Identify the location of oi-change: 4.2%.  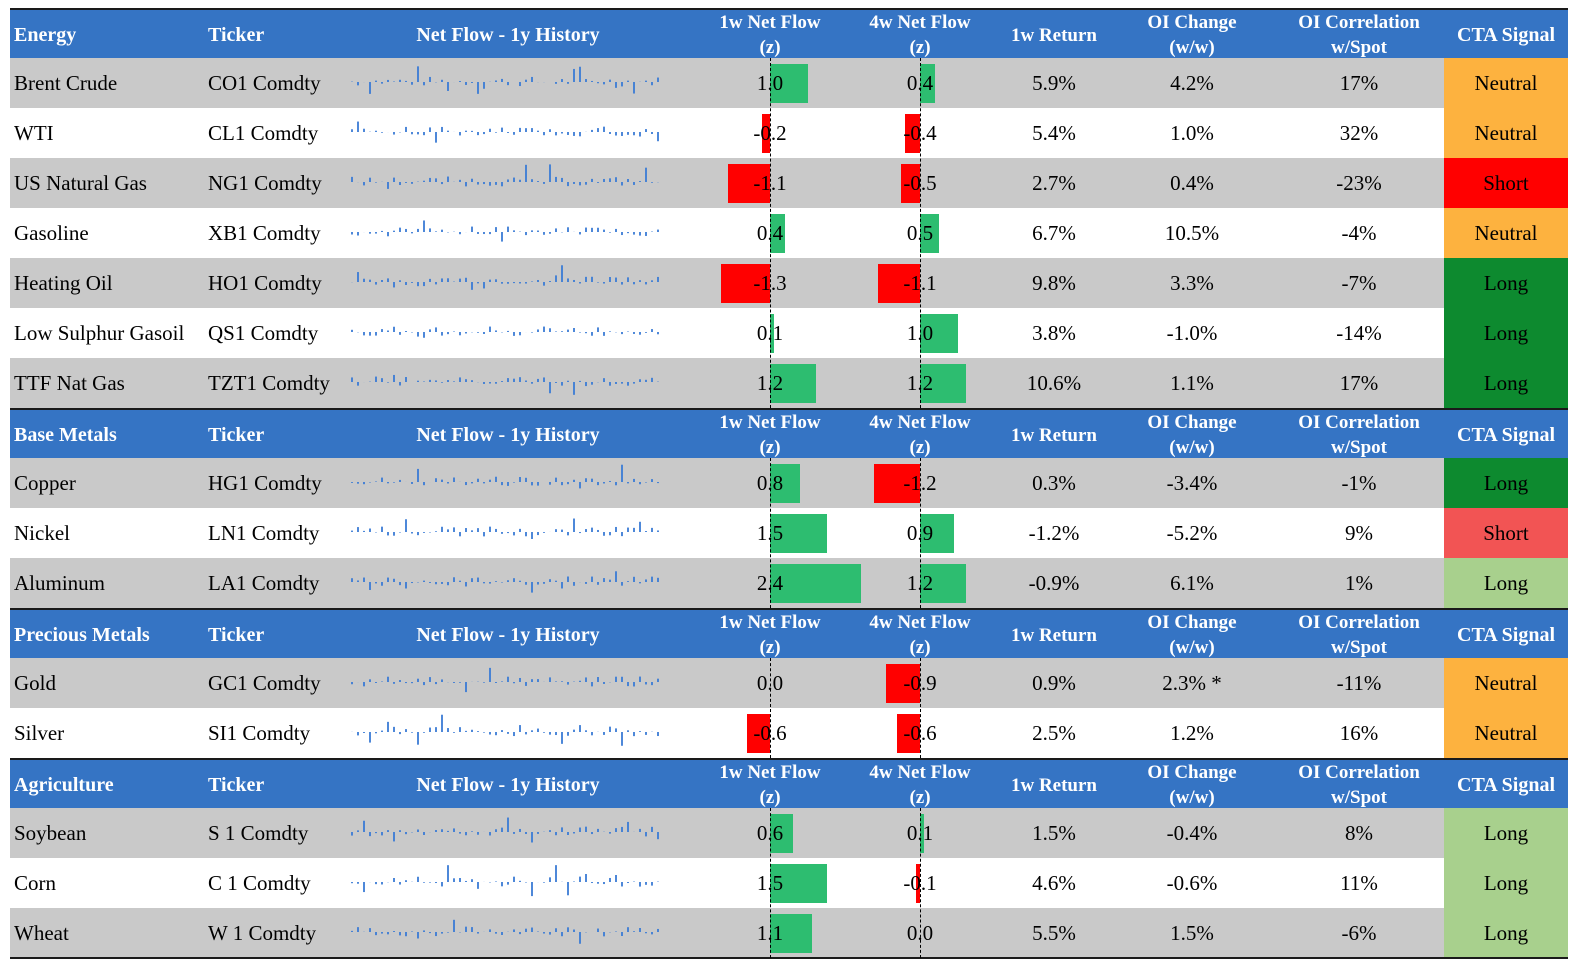
(1192, 82).